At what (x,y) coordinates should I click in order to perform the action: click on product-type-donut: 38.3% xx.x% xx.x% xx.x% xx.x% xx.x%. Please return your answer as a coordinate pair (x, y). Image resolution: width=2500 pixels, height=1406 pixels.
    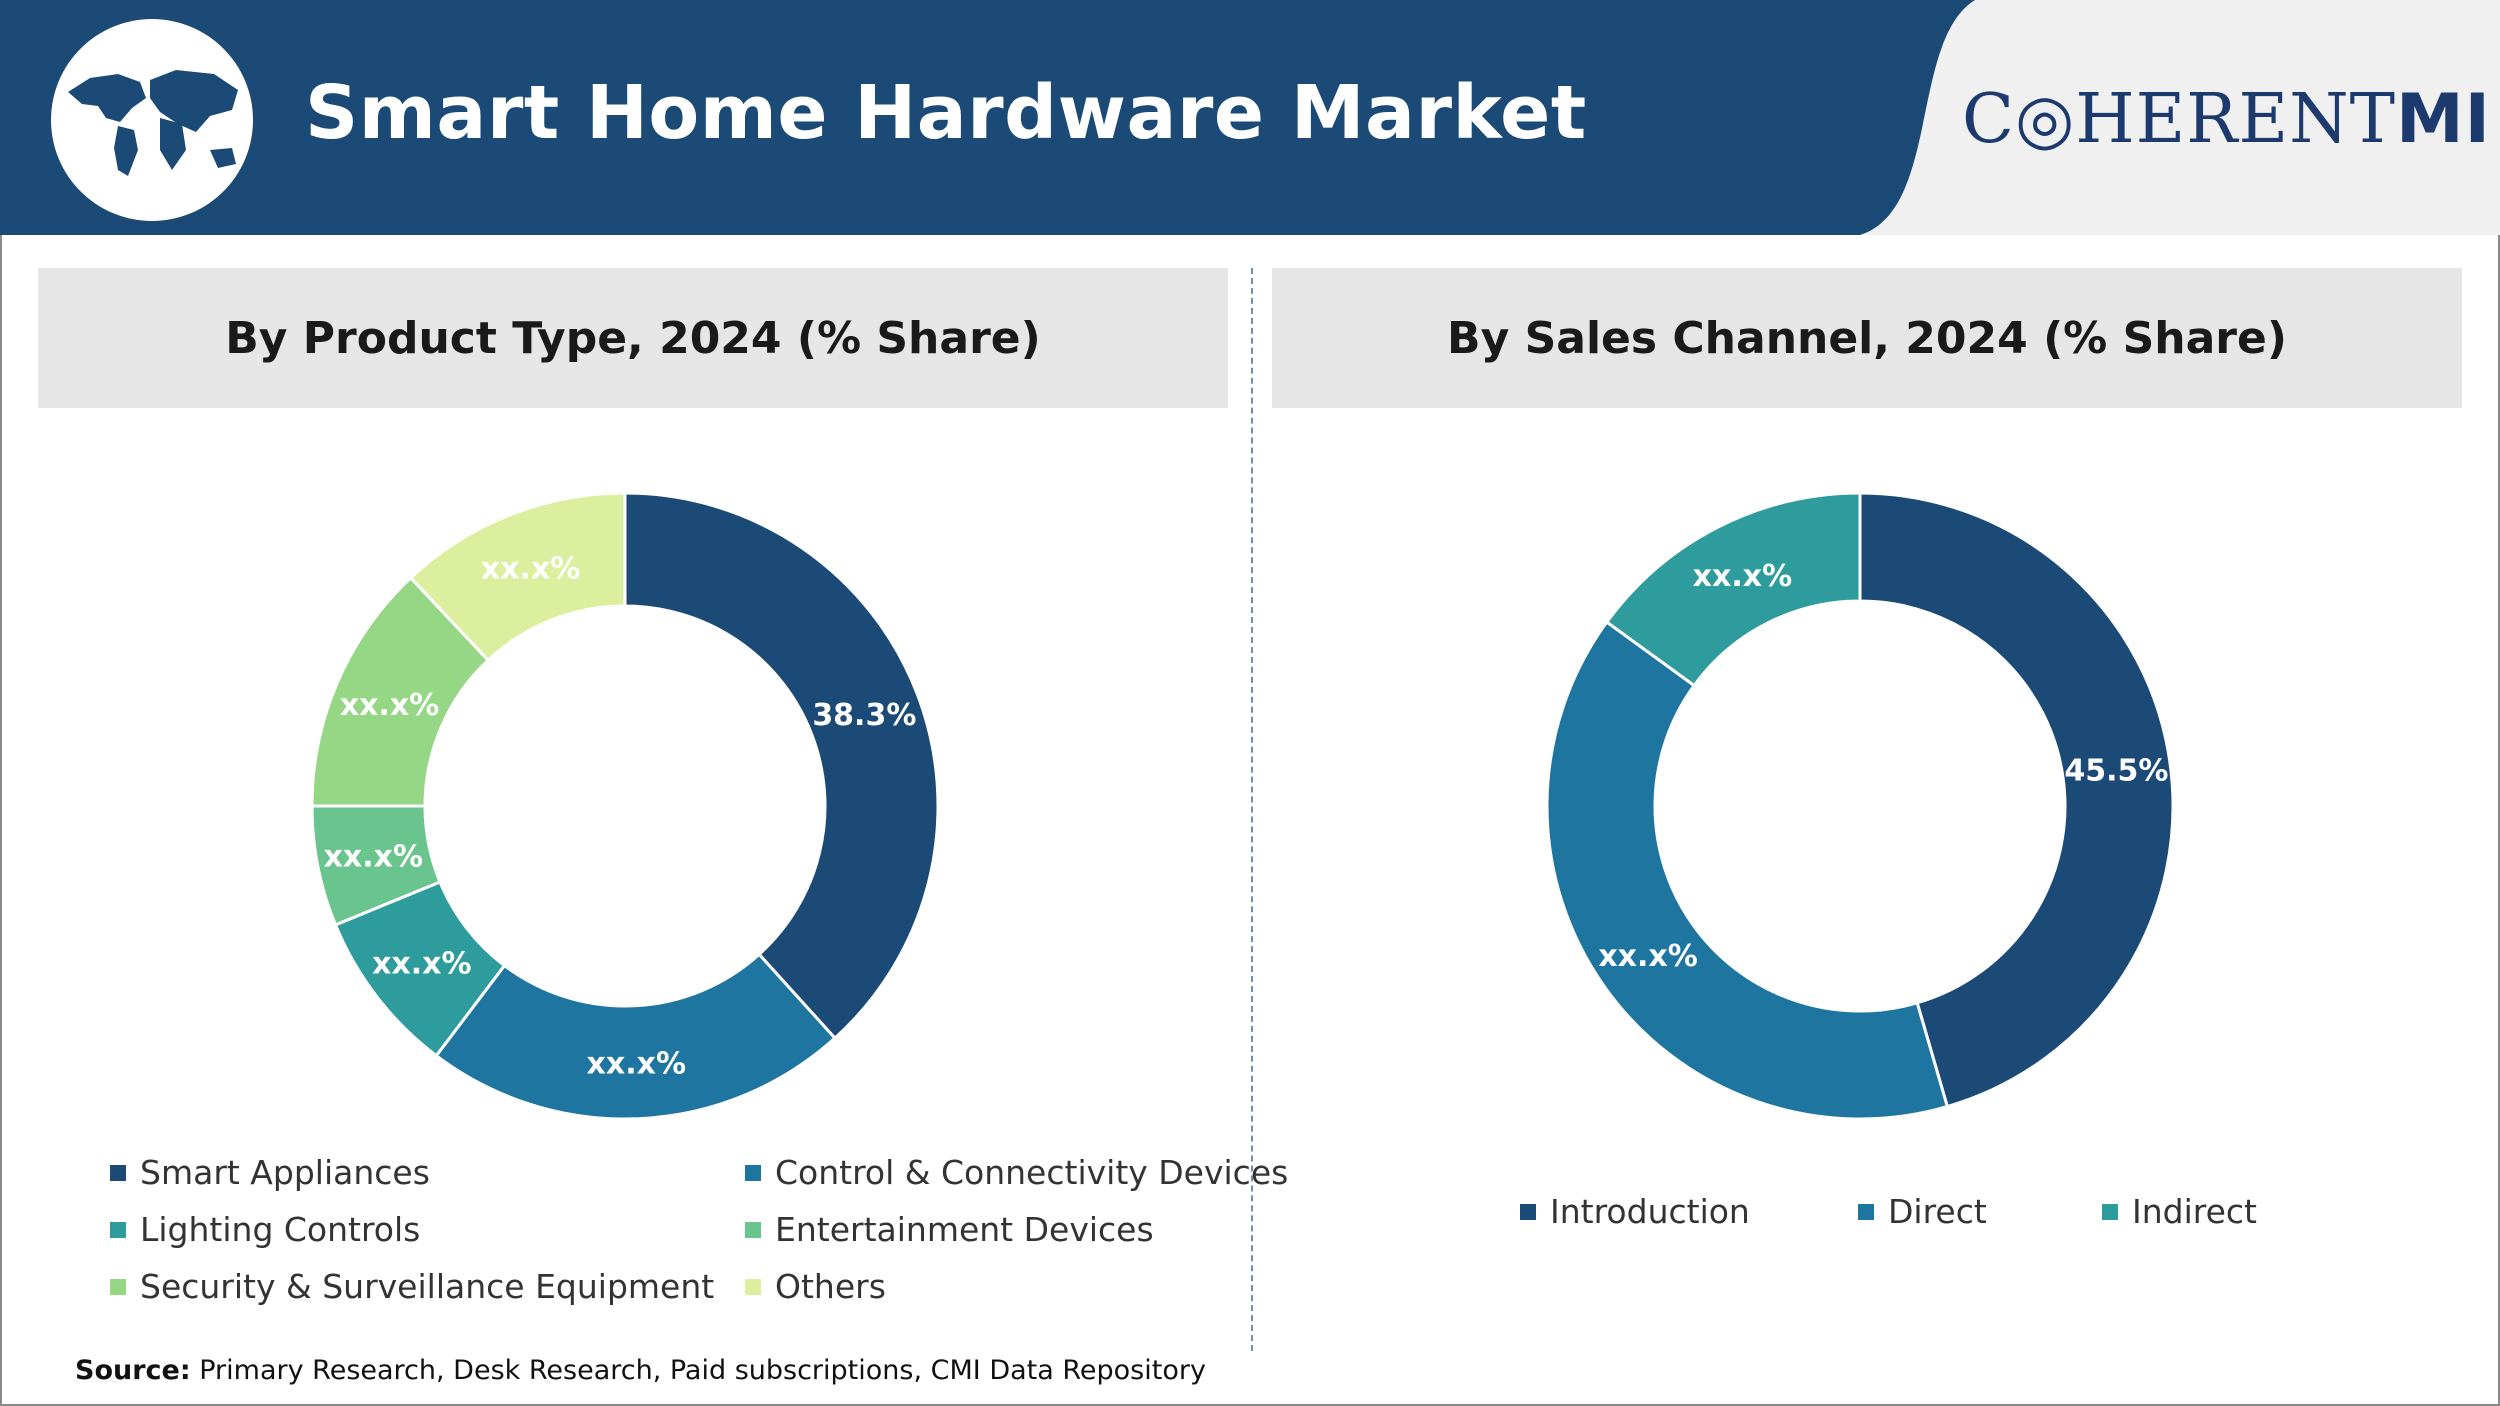
    Looking at the image, I should click on (625, 806).